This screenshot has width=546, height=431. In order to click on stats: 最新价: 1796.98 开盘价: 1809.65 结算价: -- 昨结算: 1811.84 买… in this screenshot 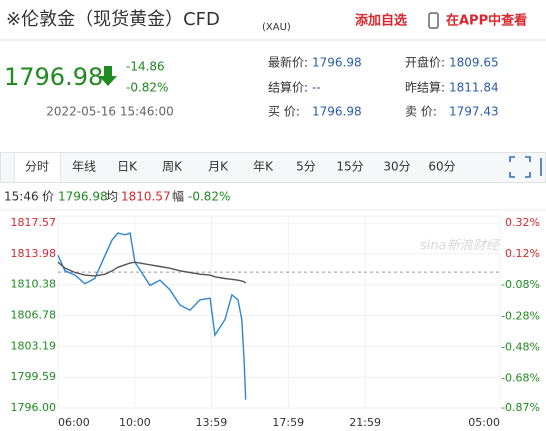, I will do `click(383, 87)`.